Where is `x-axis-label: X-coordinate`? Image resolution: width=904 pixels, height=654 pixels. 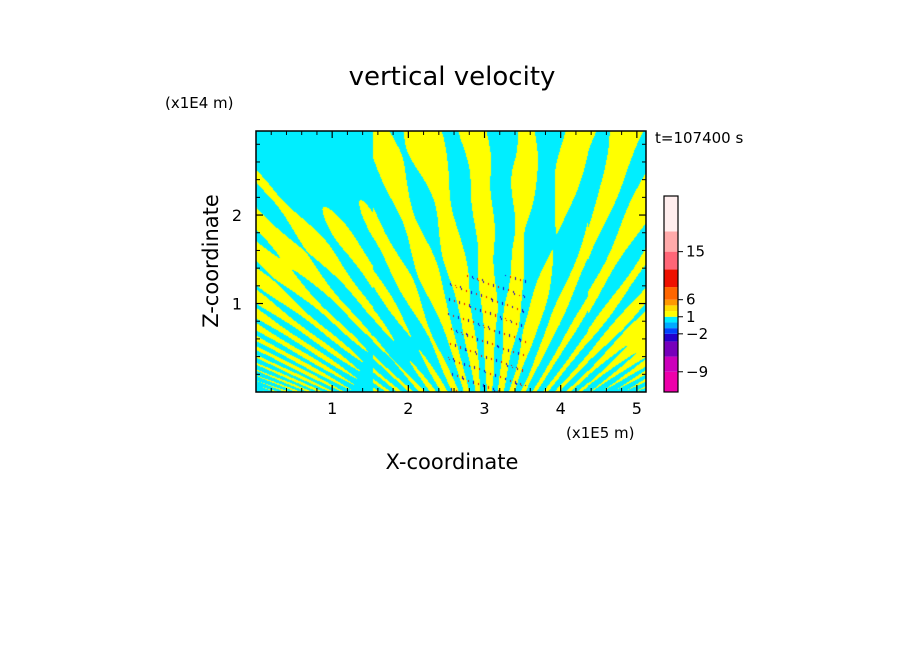
x-axis-label: X-coordinate is located at coordinates (452, 462).